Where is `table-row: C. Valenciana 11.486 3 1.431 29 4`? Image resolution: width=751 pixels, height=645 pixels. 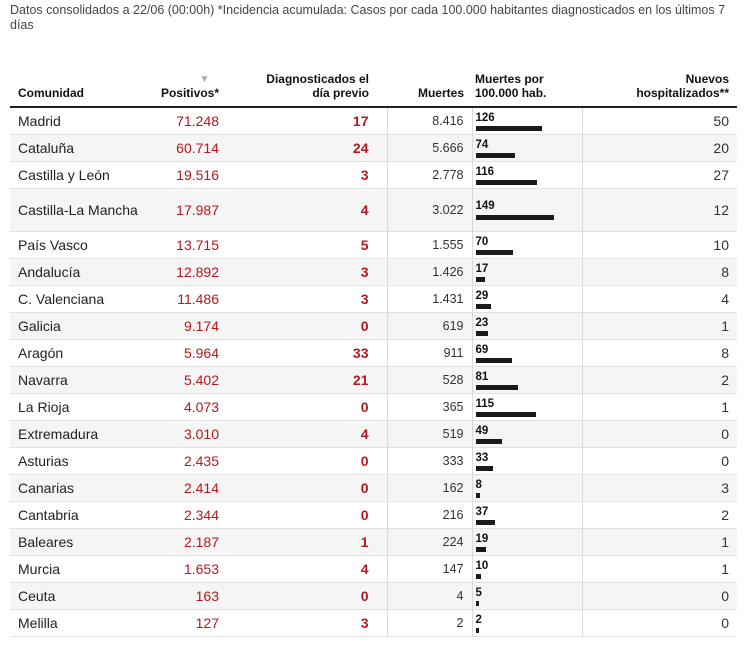
table-row: C. Valenciana 11.486 3 1.431 29 4 is located at coordinates (373, 299).